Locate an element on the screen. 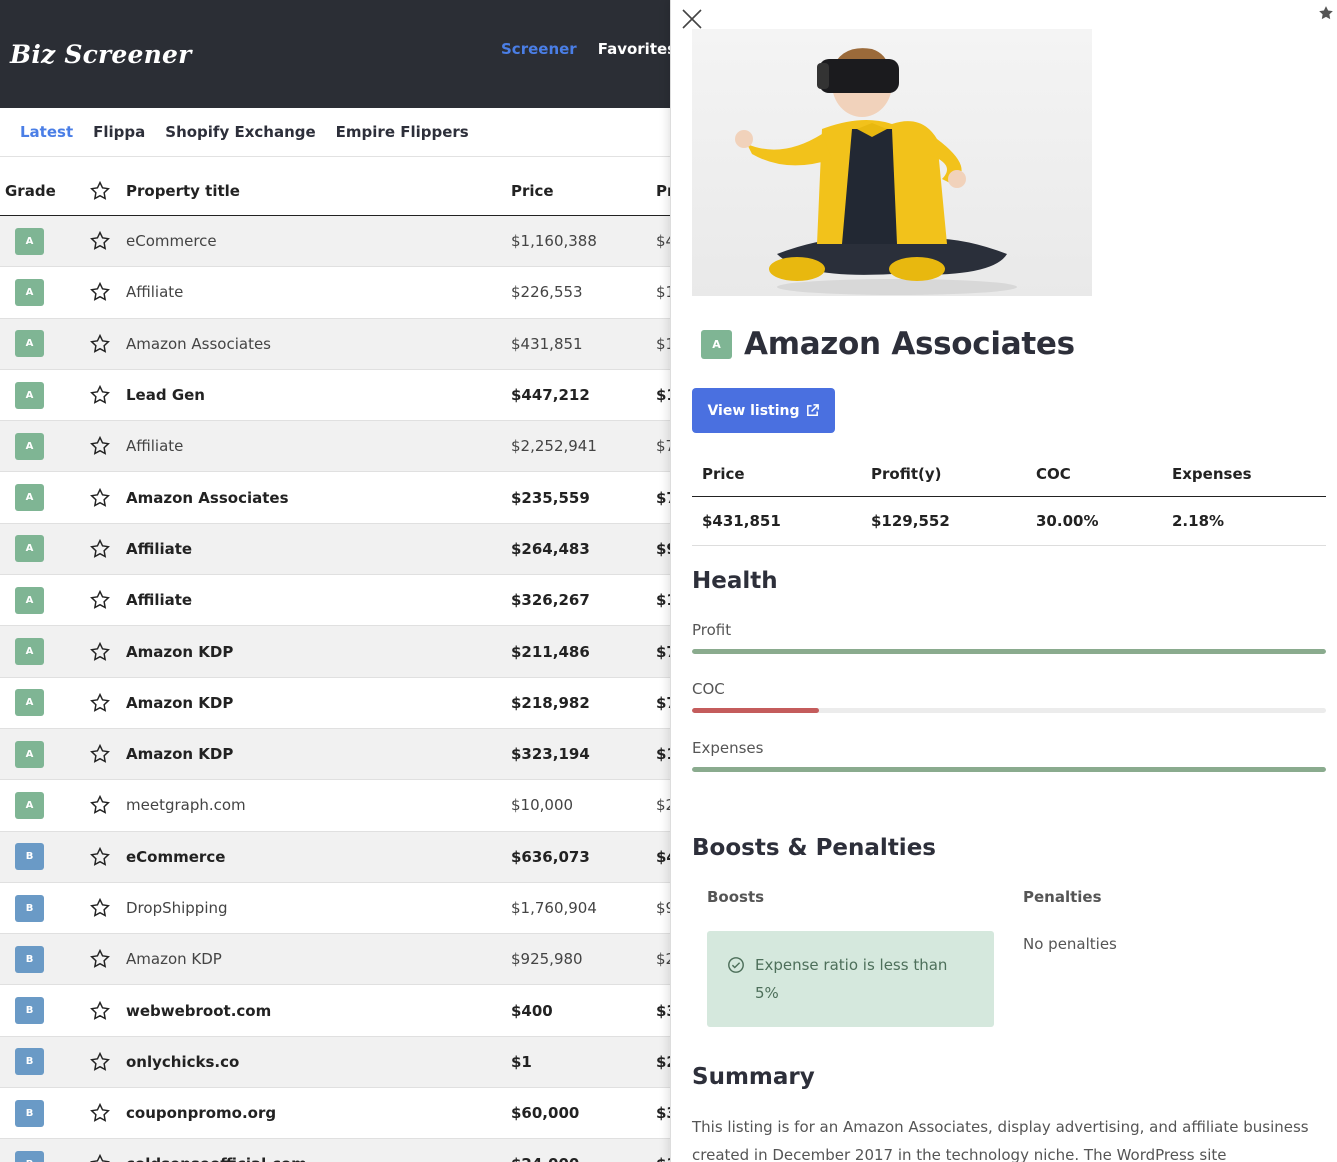 This screenshot has height=1162, width=1337. table-row: A Amazon Associates $235,559 $7 is located at coordinates (335, 498).